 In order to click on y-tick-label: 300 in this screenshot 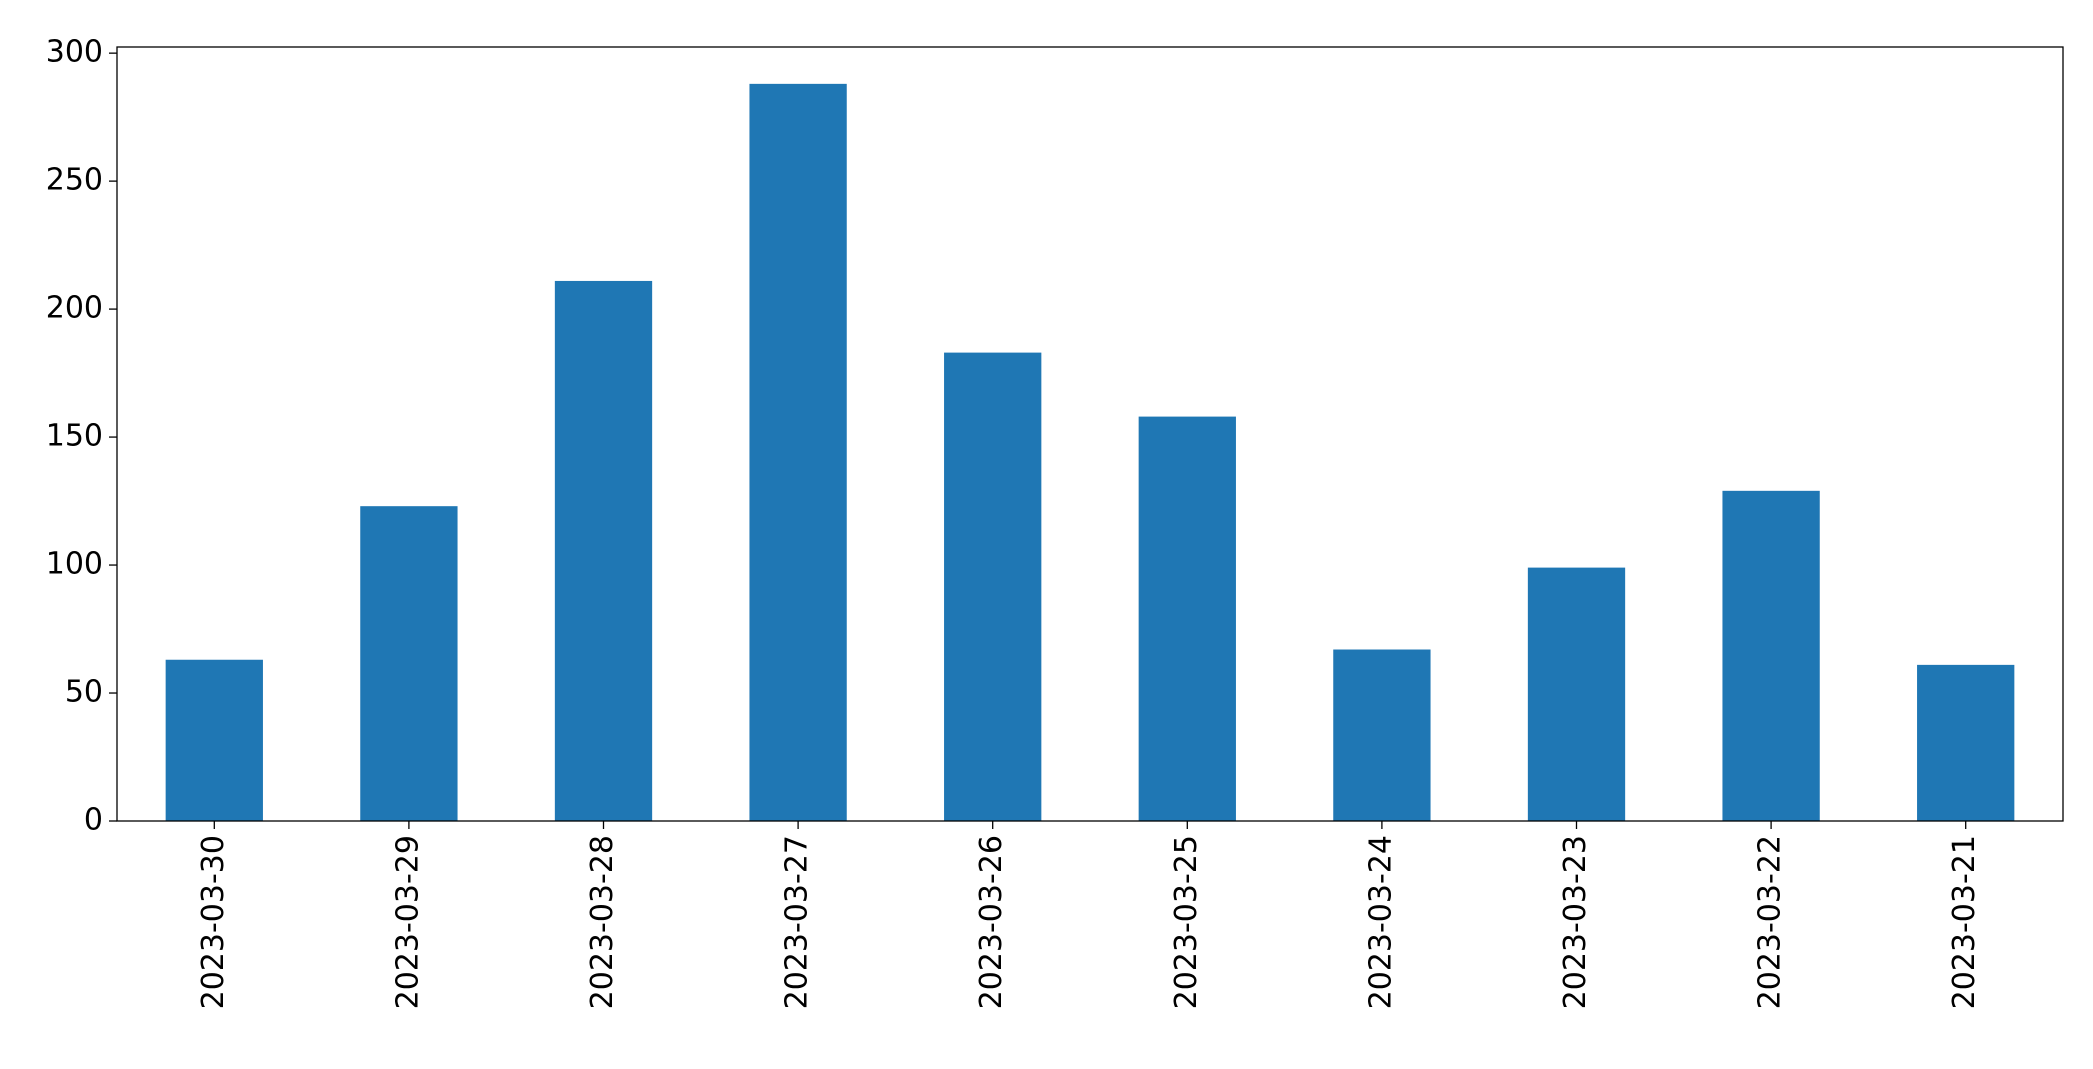, I will do `click(74, 52)`.